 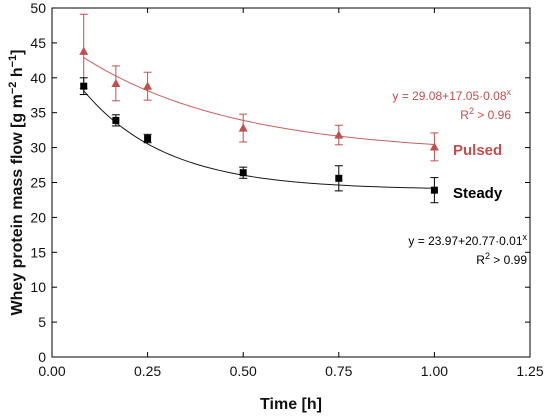 What do you see at coordinates (38, 78) in the screenshot?
I see `y-tick-label: 40` at bounding box center [38, 78].